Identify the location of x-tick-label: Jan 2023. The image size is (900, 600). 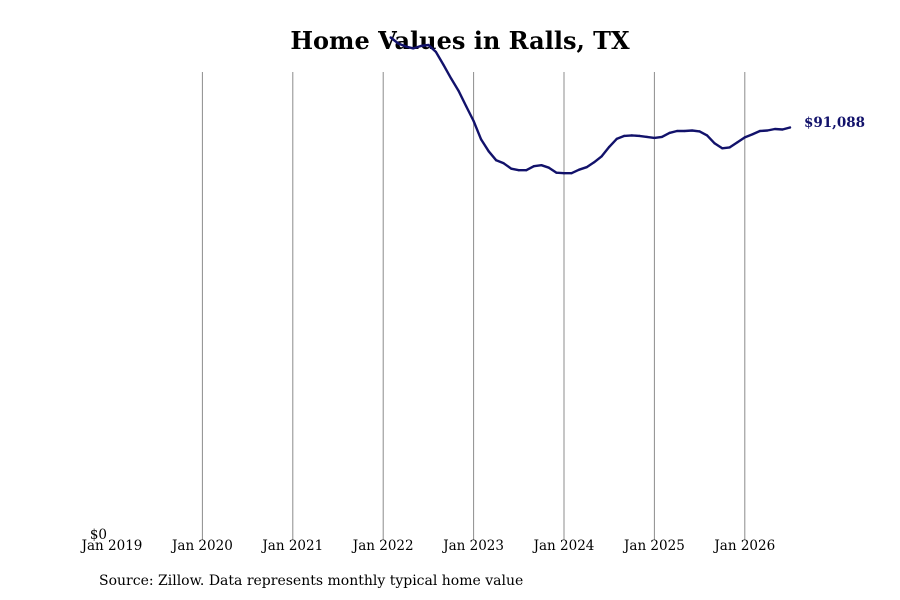
(472, 546).